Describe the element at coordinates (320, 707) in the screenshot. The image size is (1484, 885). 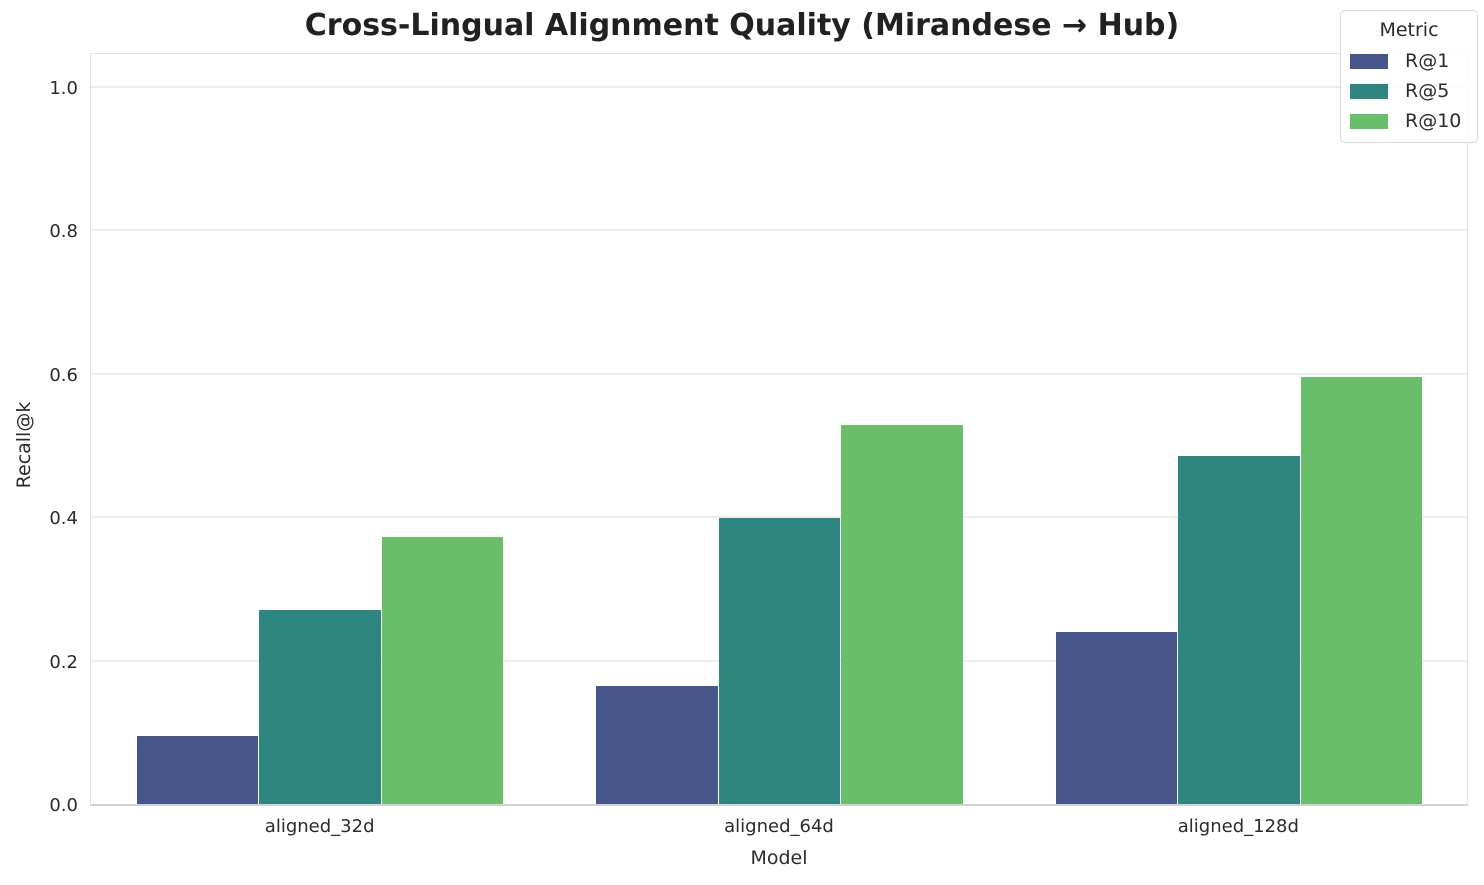
I see `bar-aligned_32d-r5` at that location.